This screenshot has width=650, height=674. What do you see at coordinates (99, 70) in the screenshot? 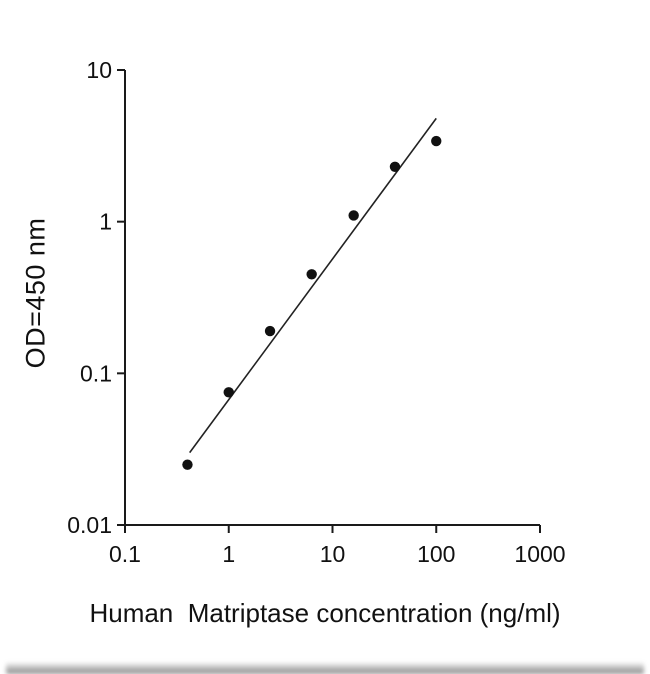
I see `y-tick-label: 10` at bounding box center [99, 70].